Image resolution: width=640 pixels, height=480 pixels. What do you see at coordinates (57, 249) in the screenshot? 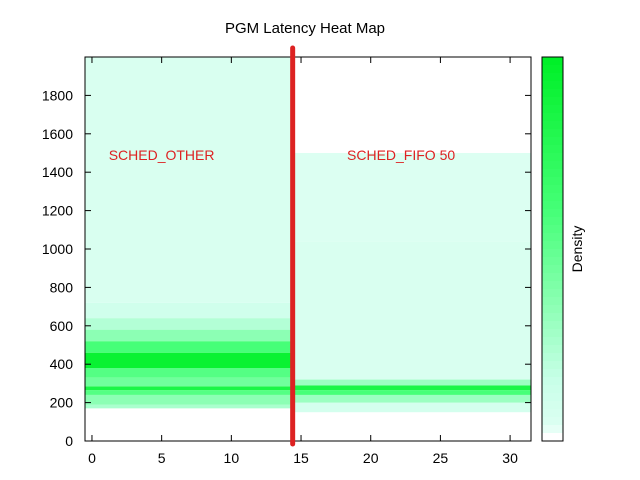
I see `y-tick-label: 1000` at bounding box center [57, 249].